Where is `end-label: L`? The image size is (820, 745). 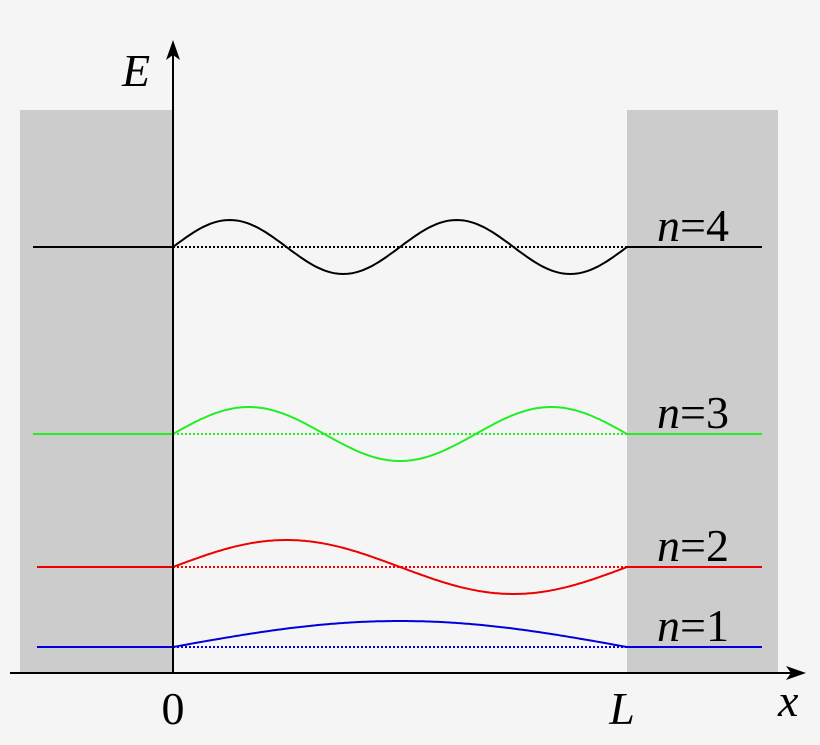
end-label: L is located at coordinates (621, 708).